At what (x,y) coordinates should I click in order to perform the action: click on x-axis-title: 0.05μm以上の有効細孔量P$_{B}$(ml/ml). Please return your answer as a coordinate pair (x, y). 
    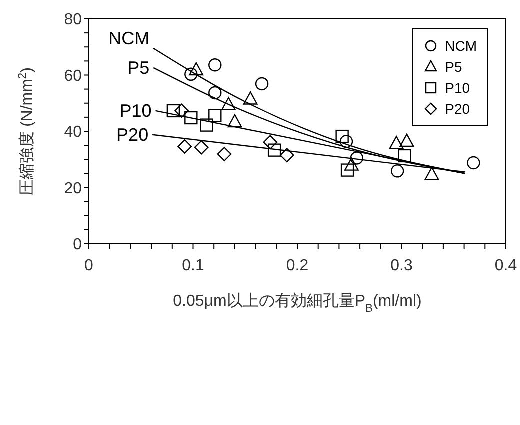
    Looking at the image, I should click on (297, 303).